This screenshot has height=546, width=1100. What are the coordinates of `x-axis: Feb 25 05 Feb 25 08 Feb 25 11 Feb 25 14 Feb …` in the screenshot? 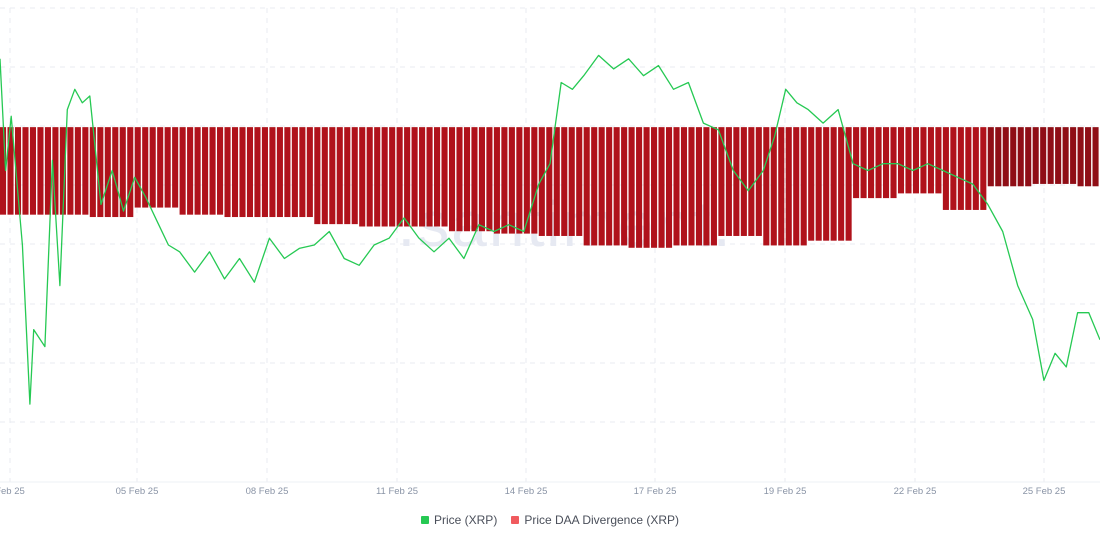 It's located at (550, 489).